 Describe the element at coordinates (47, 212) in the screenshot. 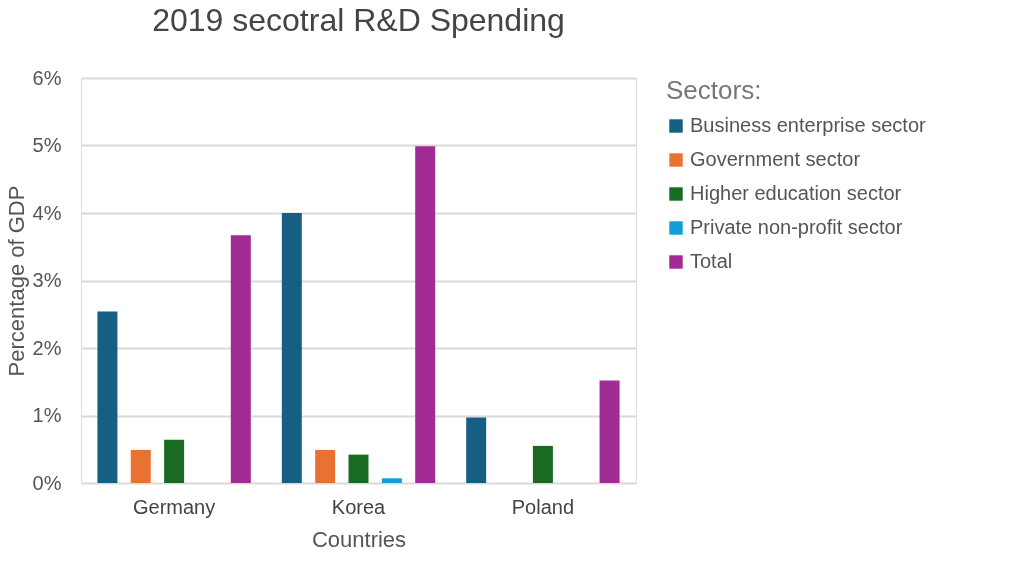

I see `y-tick-label: 4%` at that location.